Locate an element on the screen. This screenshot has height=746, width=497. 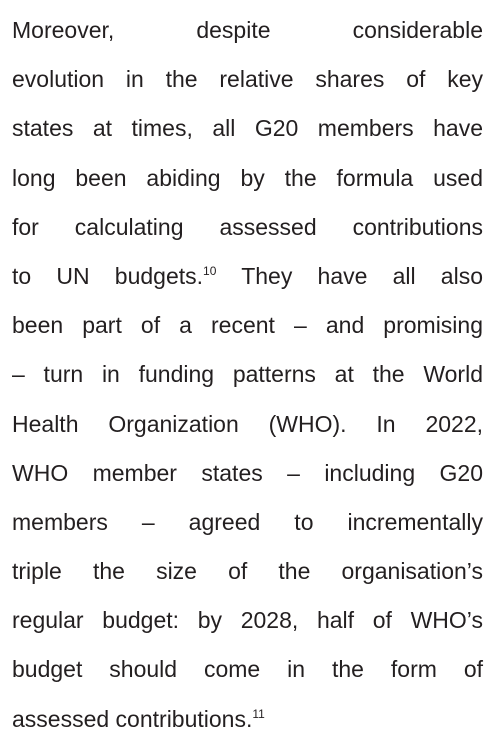
text-line: evolution in the relative shares of key is located at coordinates (247, 79).